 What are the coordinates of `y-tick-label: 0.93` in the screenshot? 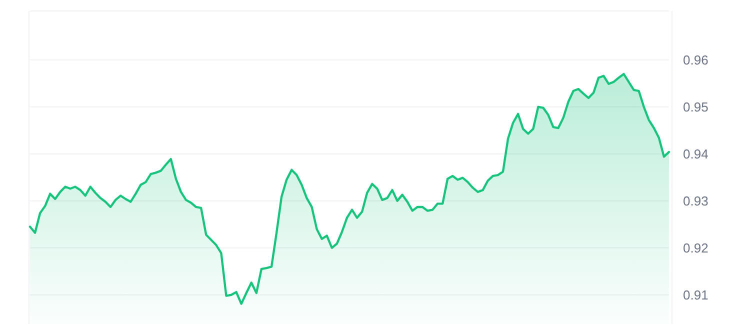 It's located at (695, 200).